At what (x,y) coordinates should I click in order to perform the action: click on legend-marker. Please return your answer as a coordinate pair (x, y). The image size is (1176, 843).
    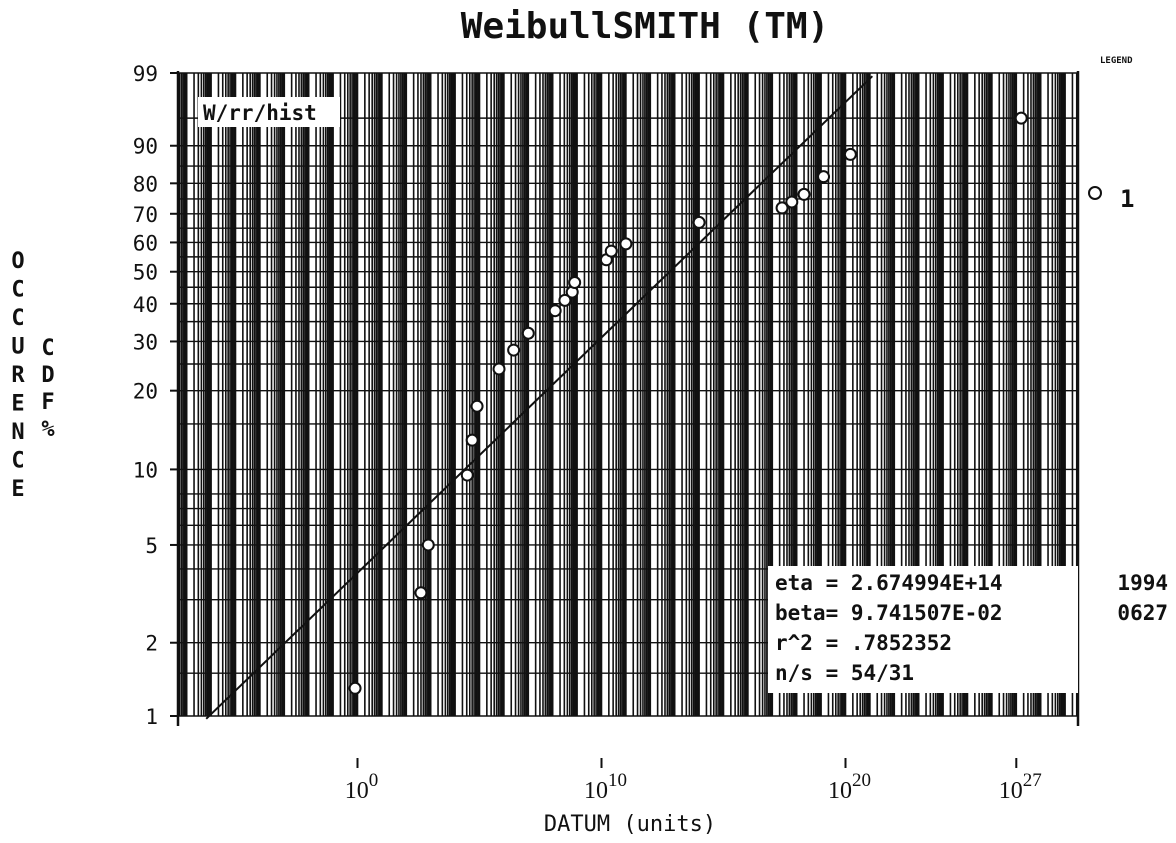
    Looking at the image, I should click on (1095, 193).